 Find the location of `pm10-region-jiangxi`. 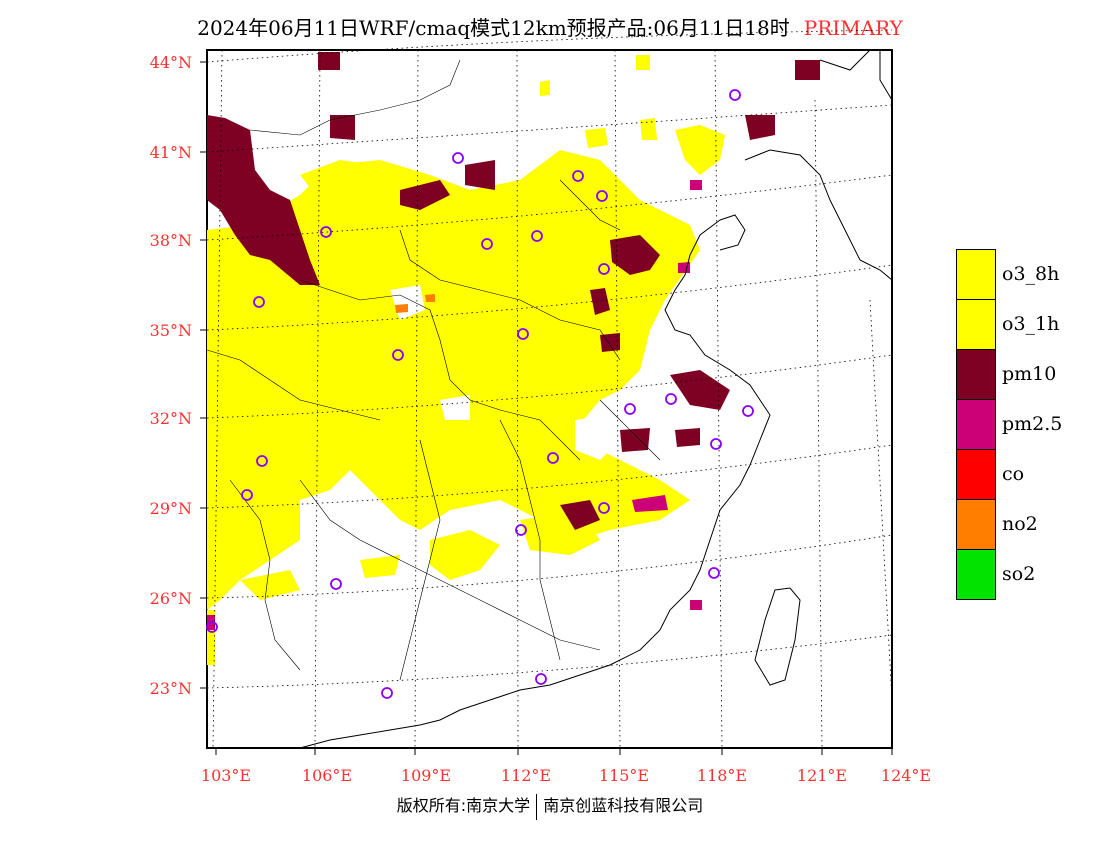

pm10-region-jiangxi is located at coordinates (580, 515).